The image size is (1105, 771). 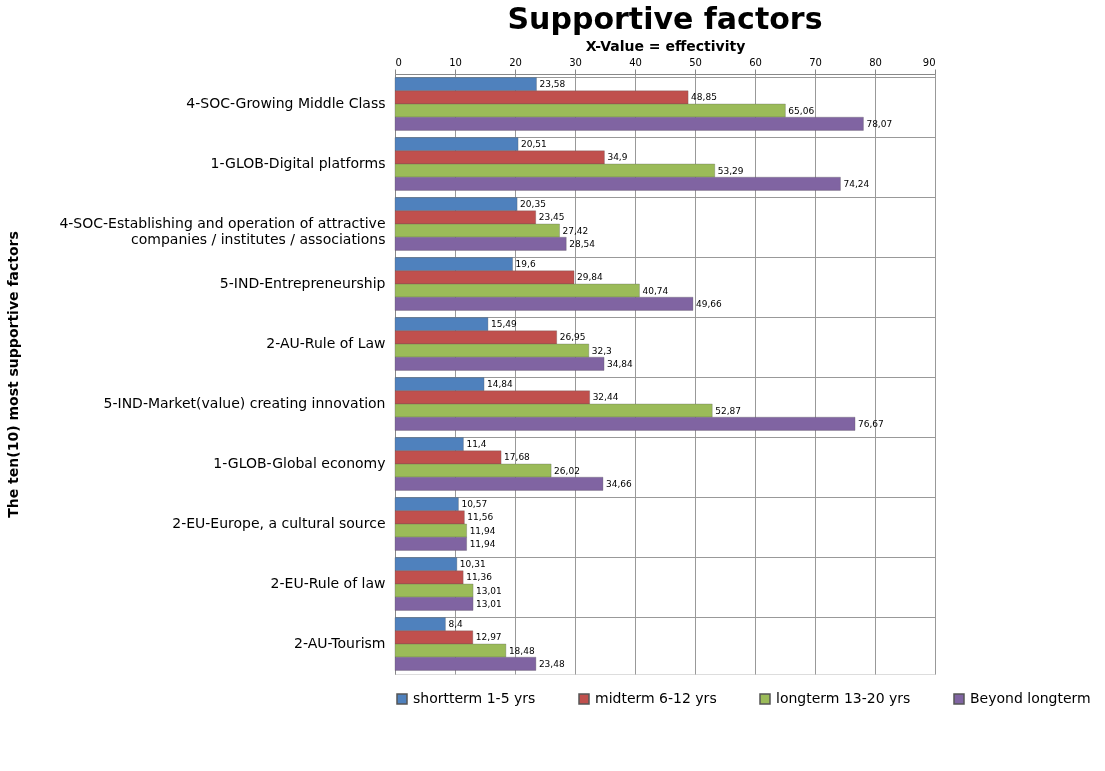 What do you see at coordinates (929, 62) in the screenshot?
I see `x-tick-label: 90` at bounding box center [929, 62].